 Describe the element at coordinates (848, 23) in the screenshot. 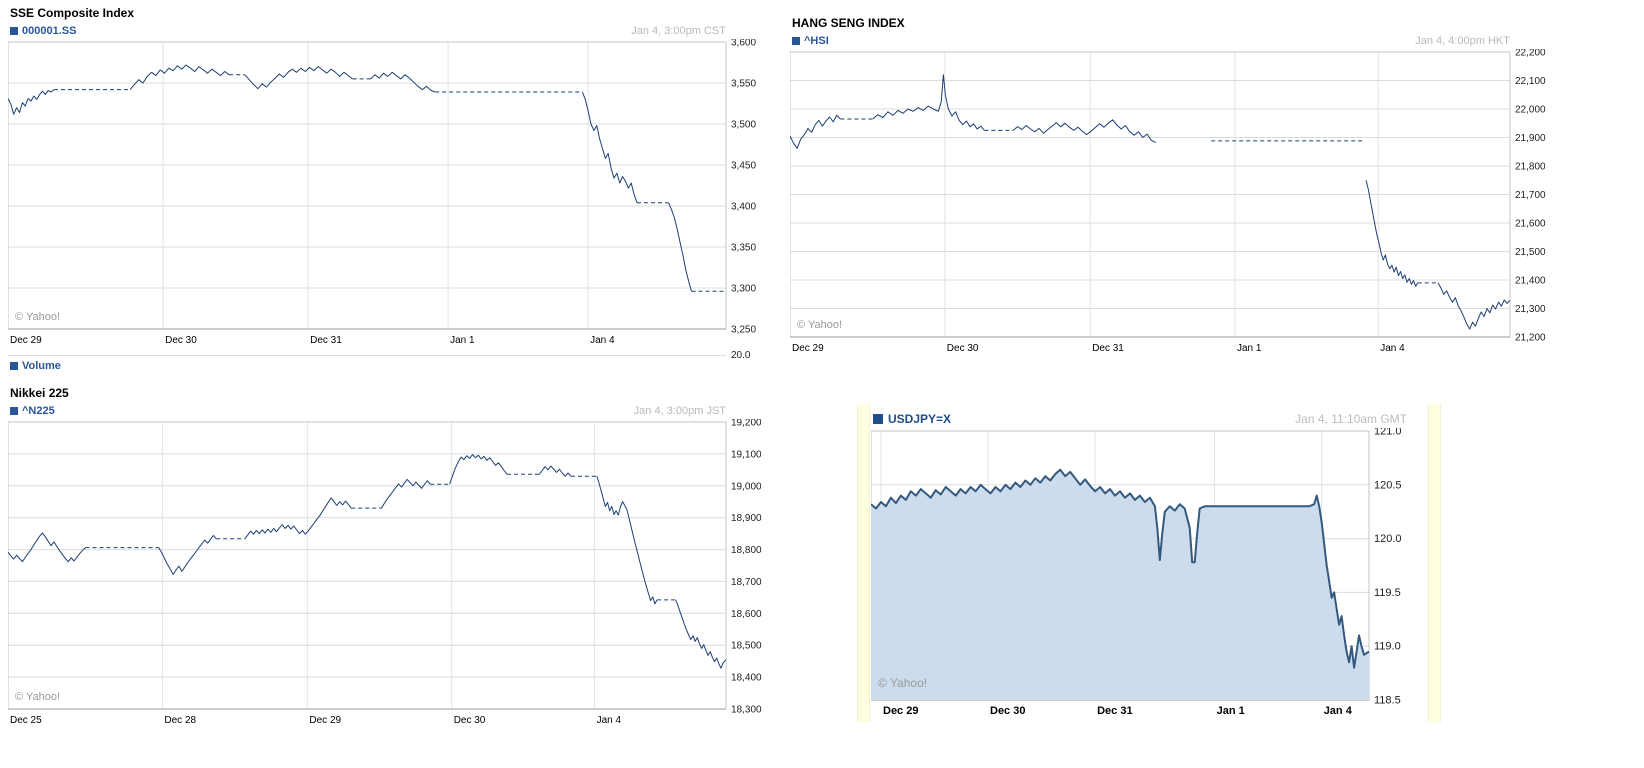

I see `chart-title: HANG SENG INDEX` at that location.